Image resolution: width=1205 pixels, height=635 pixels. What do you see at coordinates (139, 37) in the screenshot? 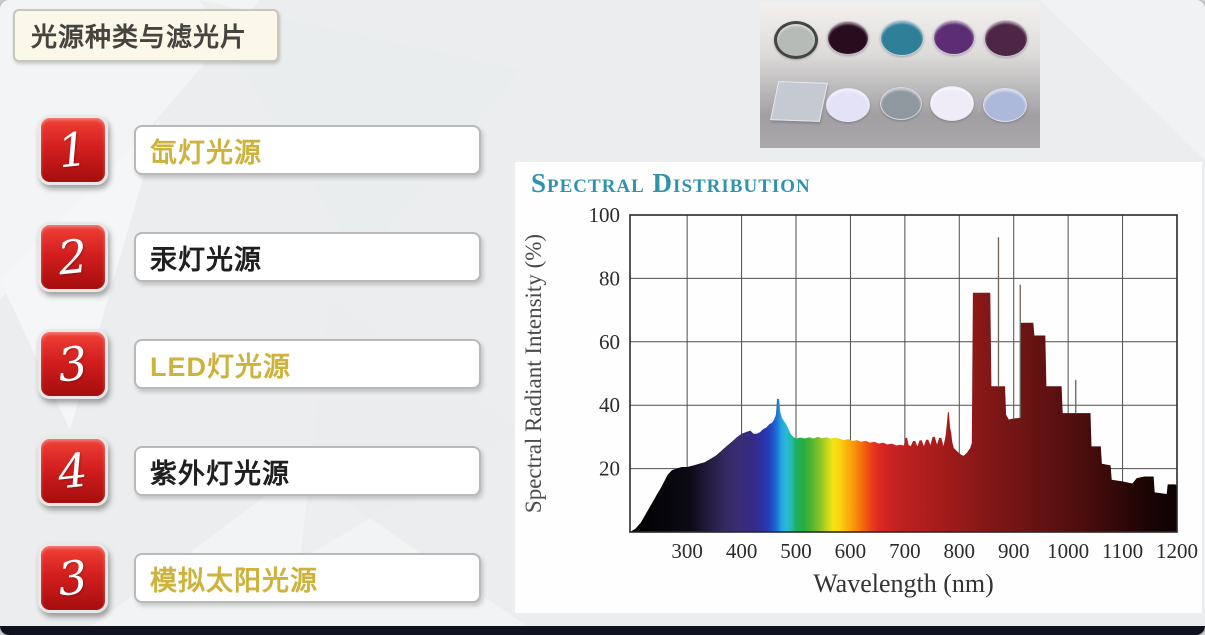
I see `slide-title: 光源种类与滤光片` at bounding box center [139, 37].